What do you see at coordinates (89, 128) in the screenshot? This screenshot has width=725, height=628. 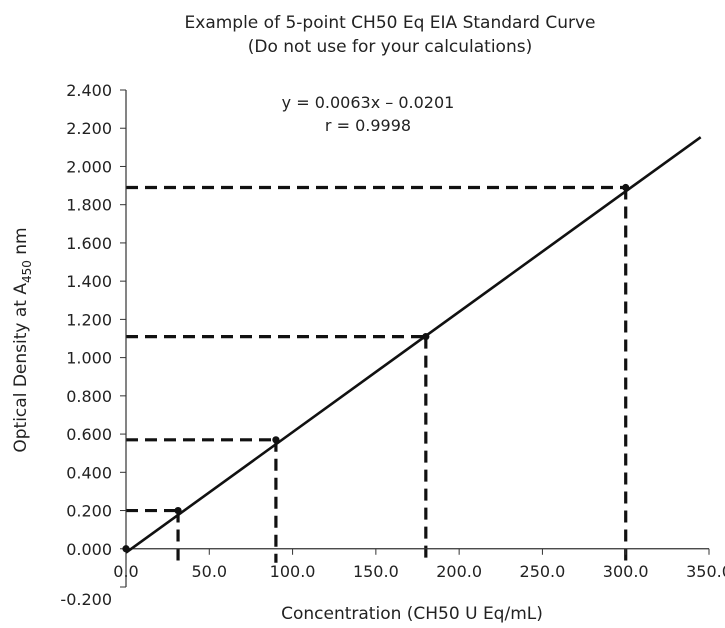 I see `y-tick-label: 2.200` at bounding box center [89, 128].